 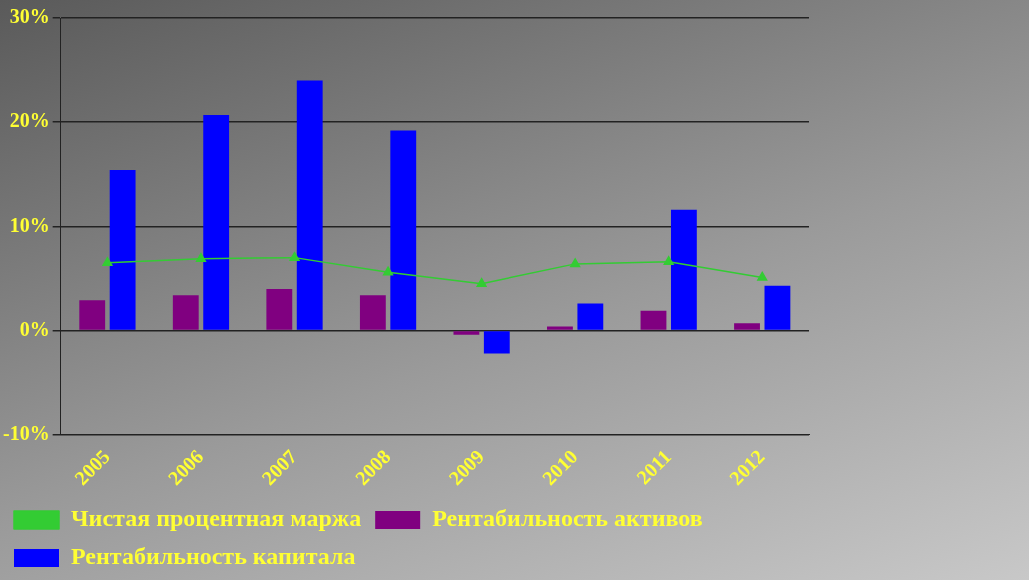 I want to click on legend-label: Рентабильность активов, so click(x=567, y=518).